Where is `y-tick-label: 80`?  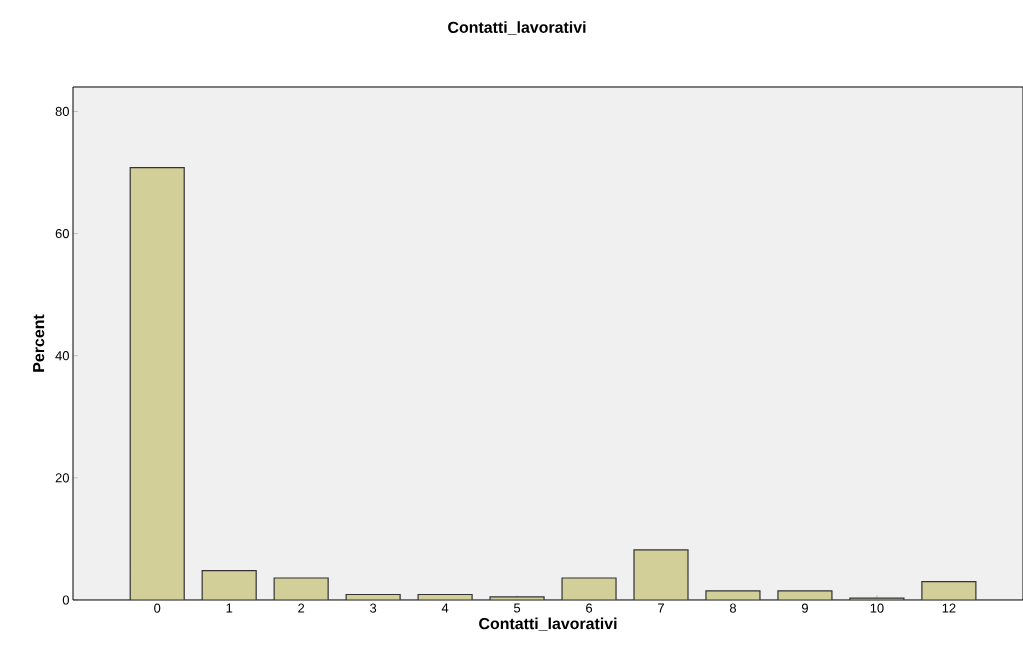
y-tick-label: 80 is located at coordinates (62, 111).